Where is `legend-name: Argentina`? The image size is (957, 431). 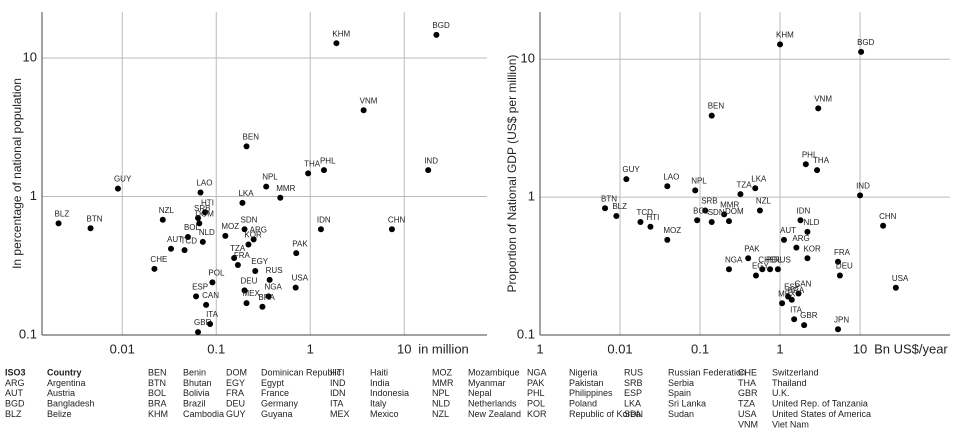 legend-name: Argentina is located at coordinates (66, 383).